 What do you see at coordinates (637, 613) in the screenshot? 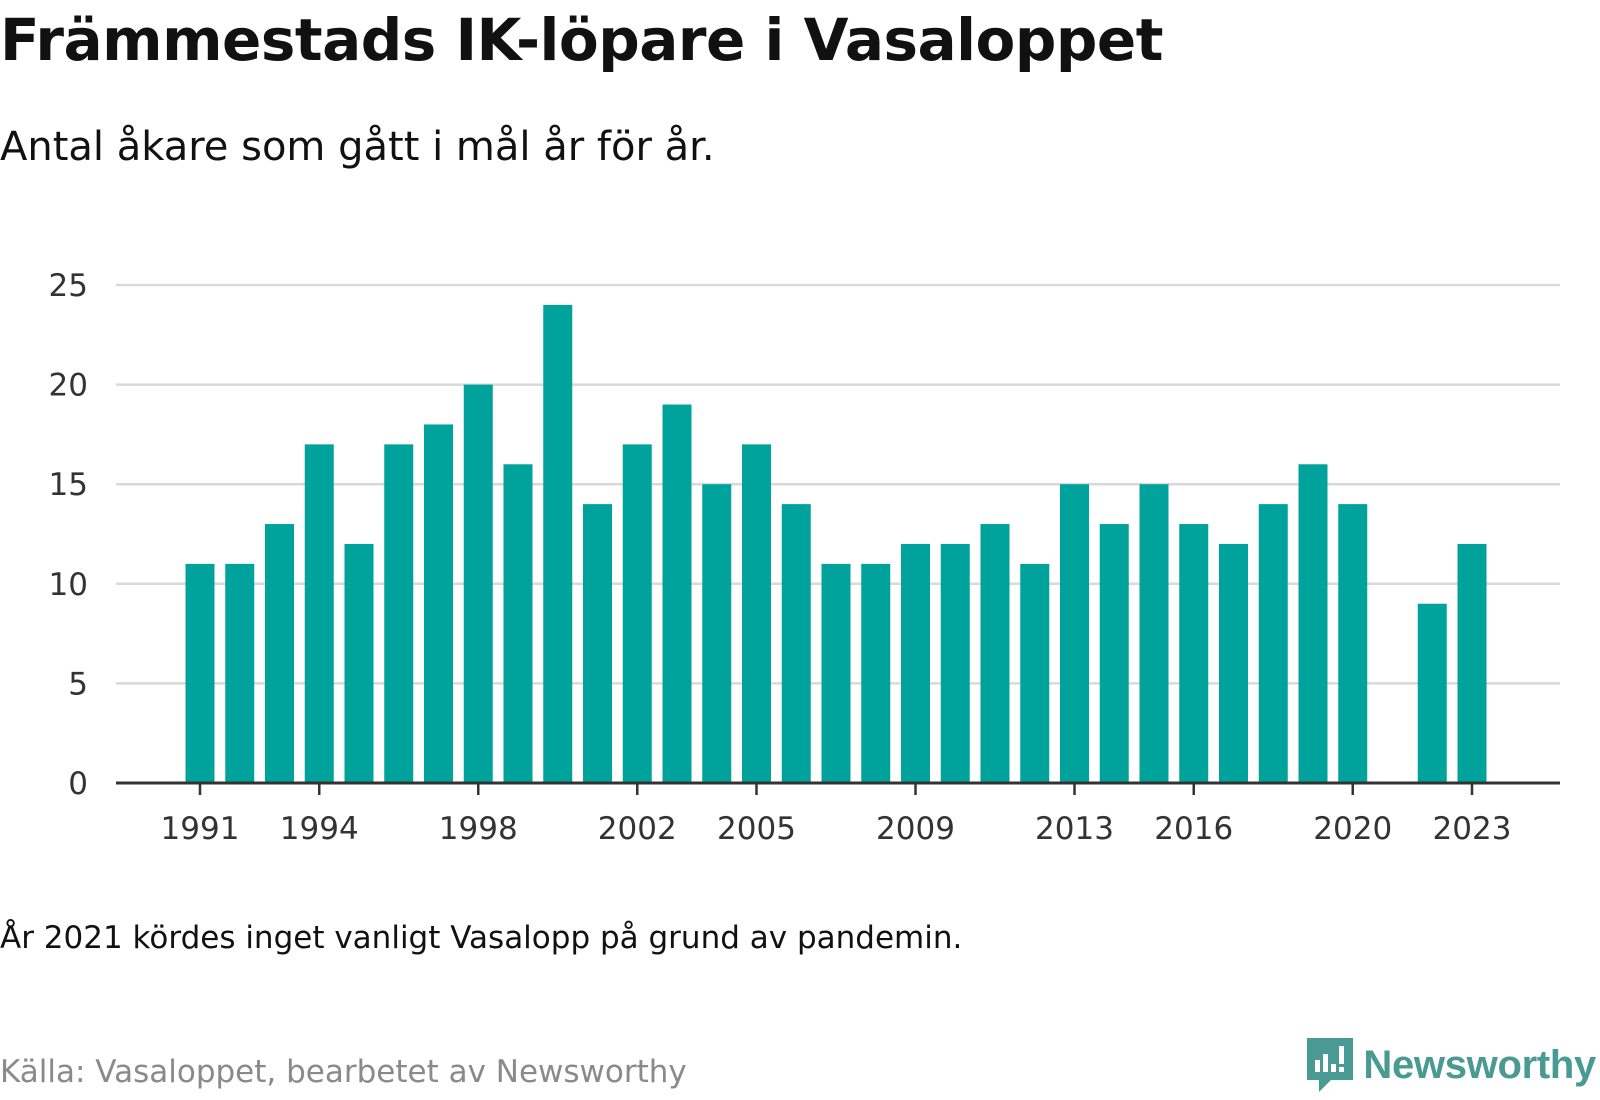
I see `bar-2002` at bounding box center [637, 613].